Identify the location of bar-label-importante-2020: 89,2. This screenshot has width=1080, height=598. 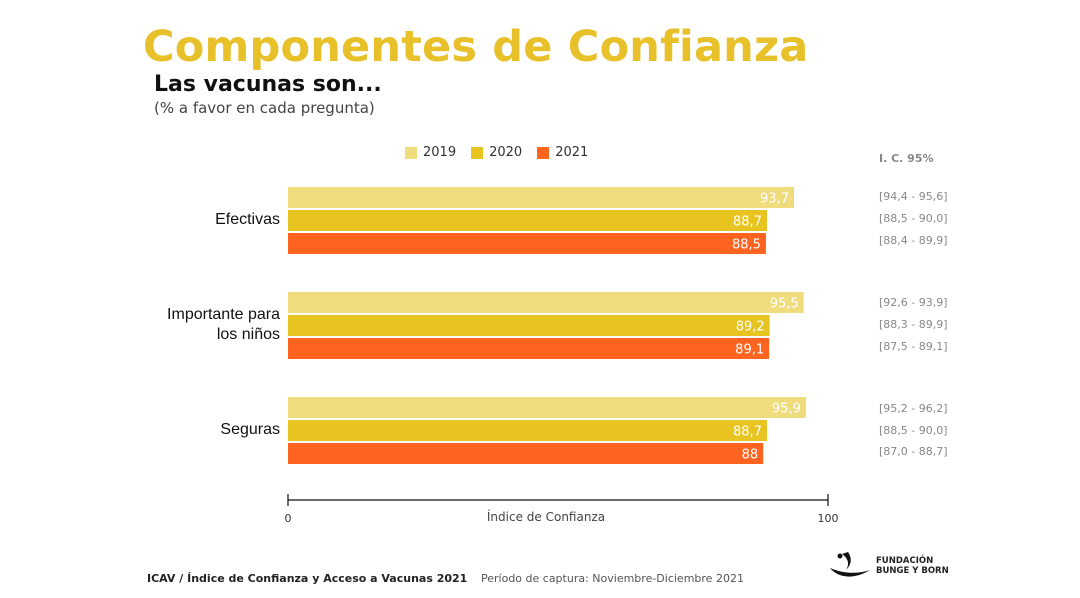
(750, 327).